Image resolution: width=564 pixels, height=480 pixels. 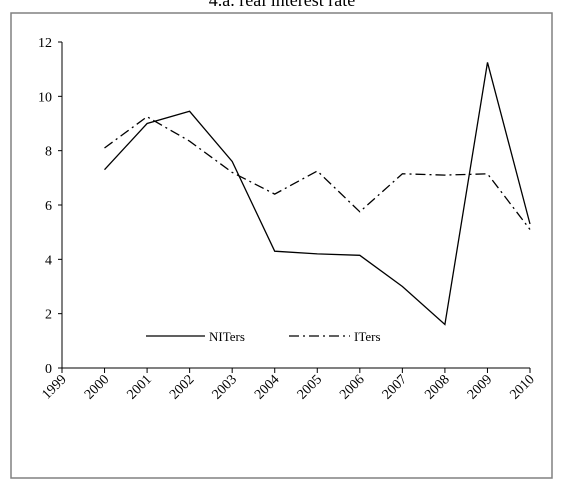 I want to click on y-tick-label: 12, so click(x=45, y=43).